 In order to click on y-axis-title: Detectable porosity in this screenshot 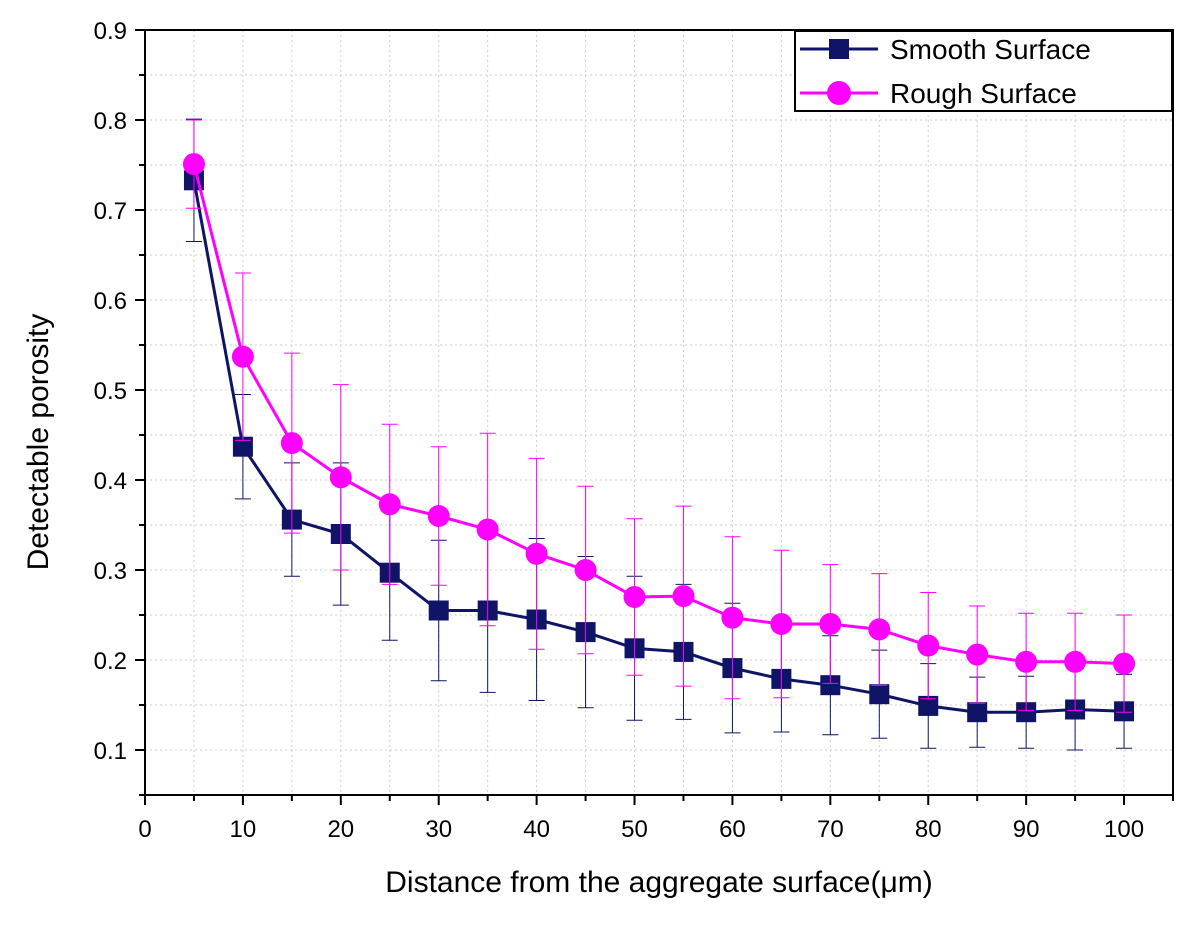, I will do `click(38, 442)`.